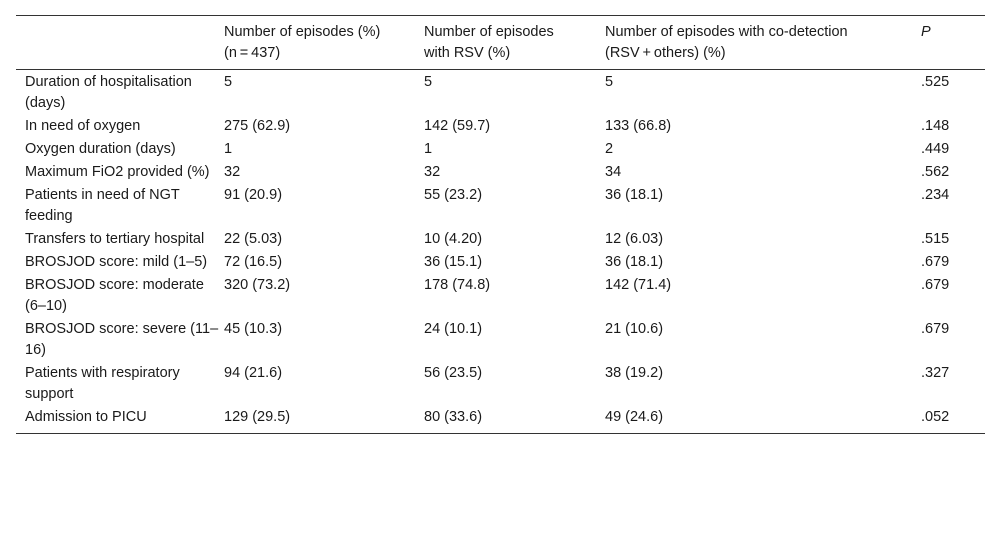 The width and height of the screenshot is (1000, 533). I want to click on cell-codetection: 38 (19.2), so click(634, 373).